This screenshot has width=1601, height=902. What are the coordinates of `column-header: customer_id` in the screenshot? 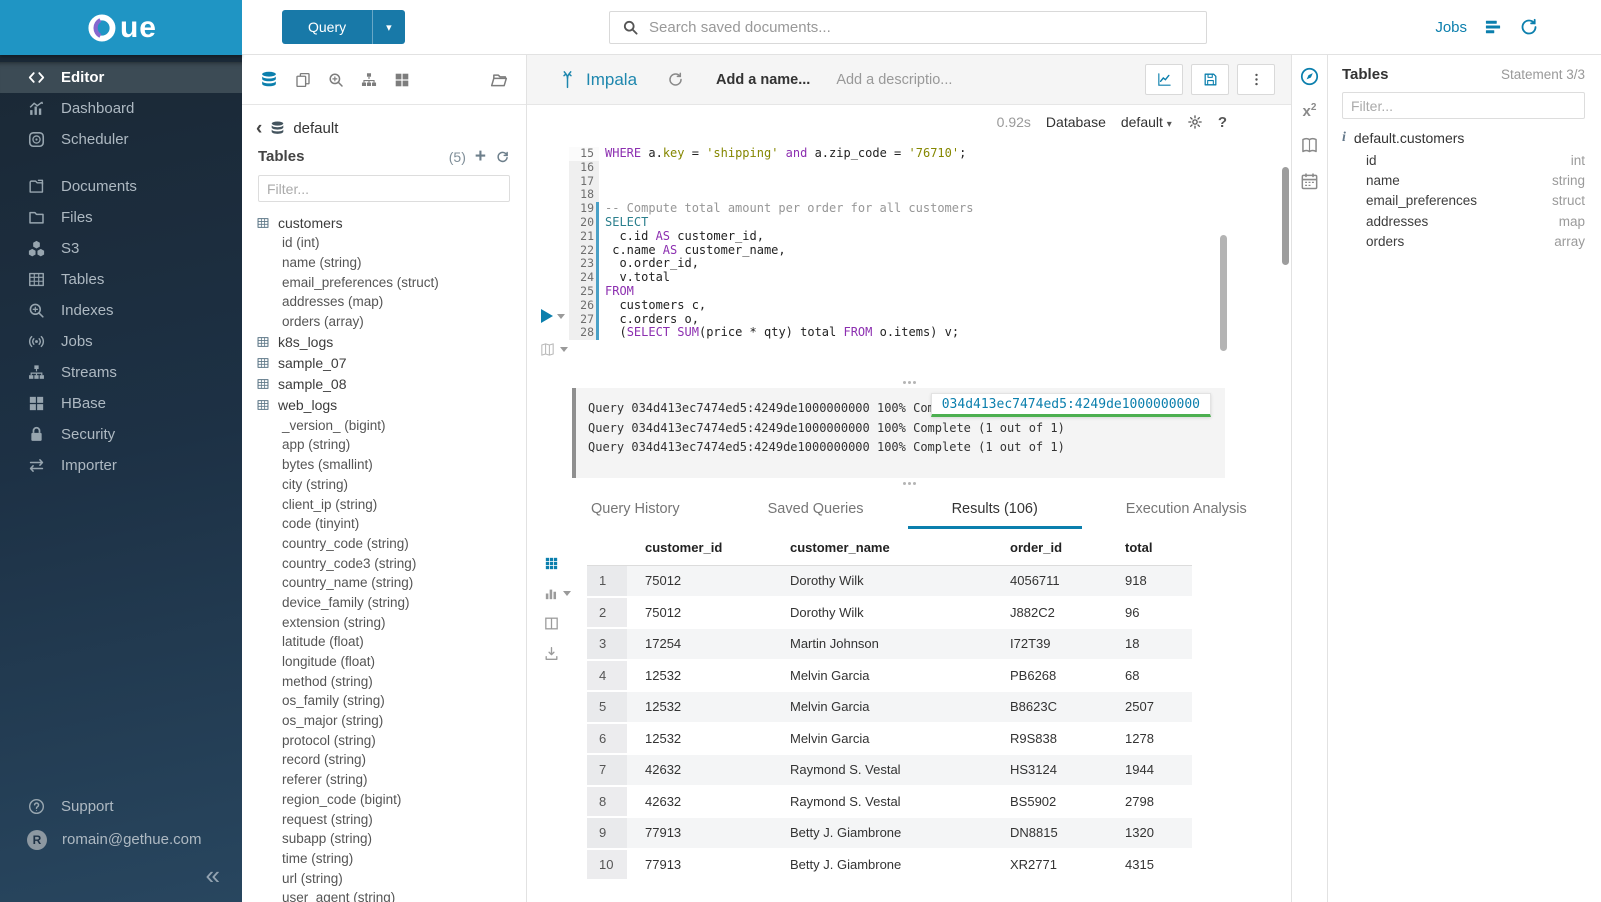 It's located at (699, 548).